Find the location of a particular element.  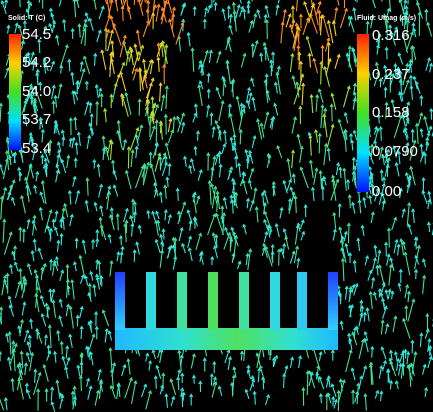

legend-title: Fluid: Umag (m/s) is located at coordinates (386, 18).